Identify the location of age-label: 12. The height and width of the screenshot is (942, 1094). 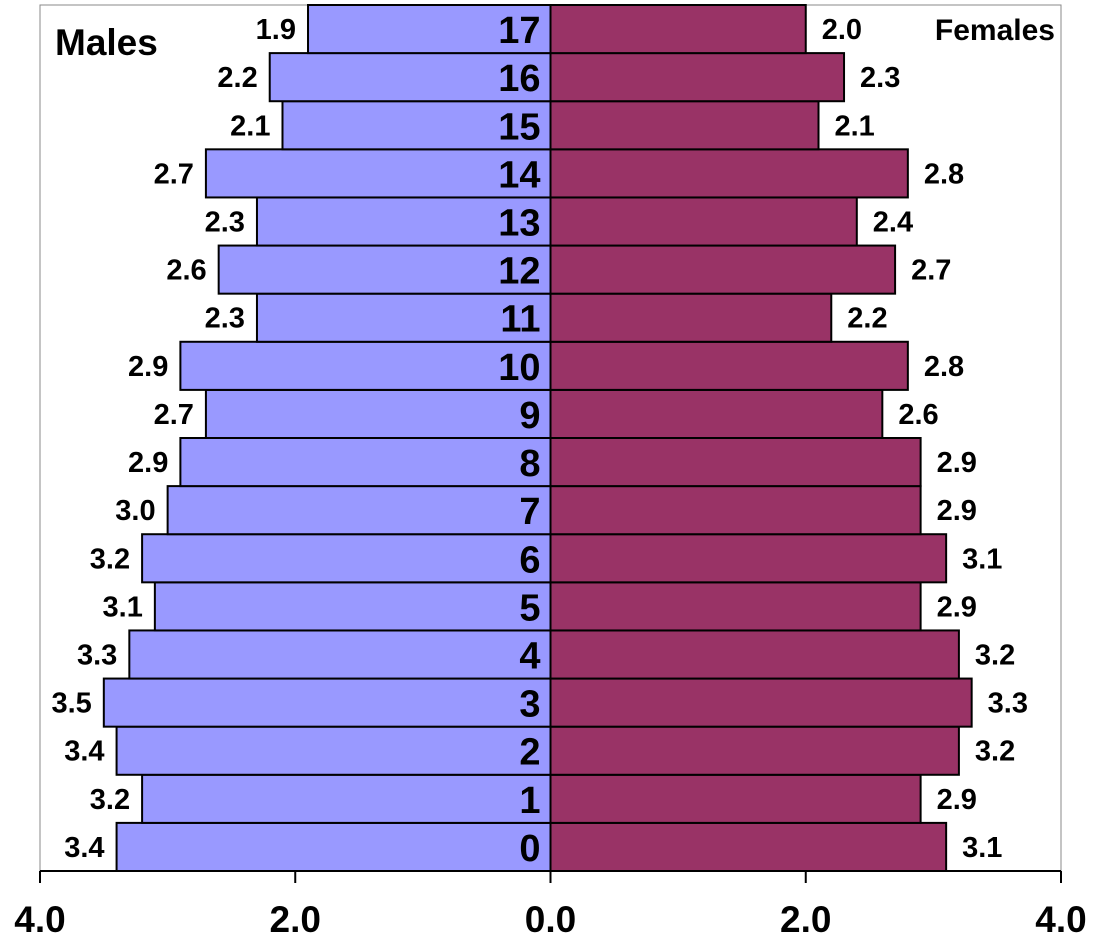
(519, 272).